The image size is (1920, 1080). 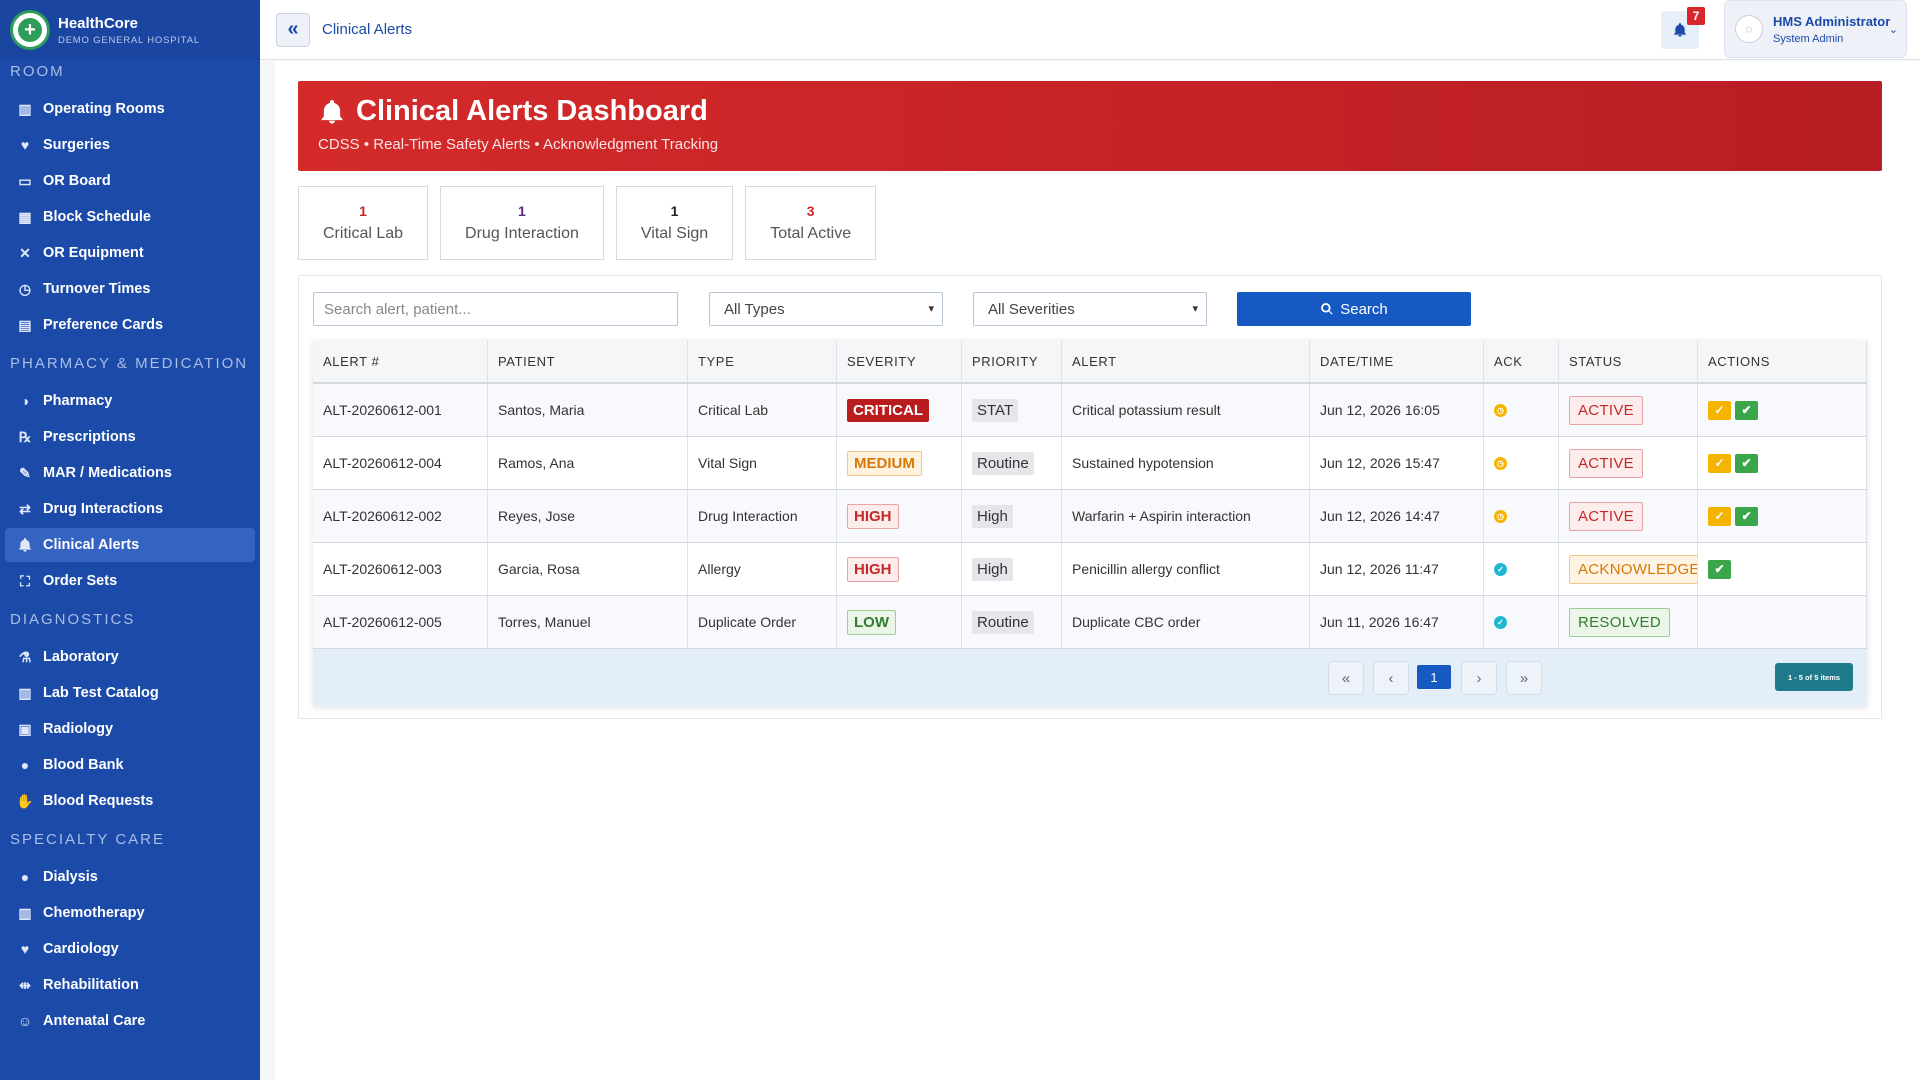 What do you see at coordinates (130, 765) in the screenshot?
I see `sidebar-item-blood-bank: ● Blood Bank` at bounding box center [130, 765].